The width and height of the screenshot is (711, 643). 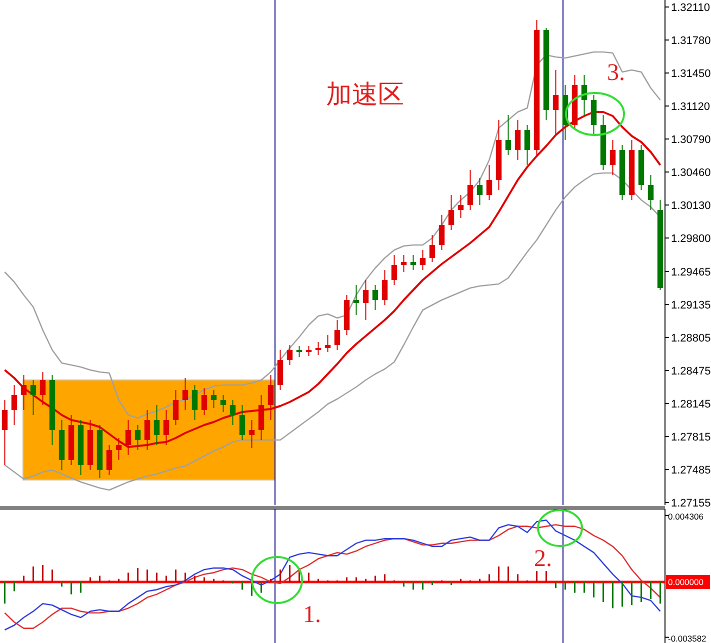 I want to click on y-tick-label: 1.28805, so click(x=691, y=338).